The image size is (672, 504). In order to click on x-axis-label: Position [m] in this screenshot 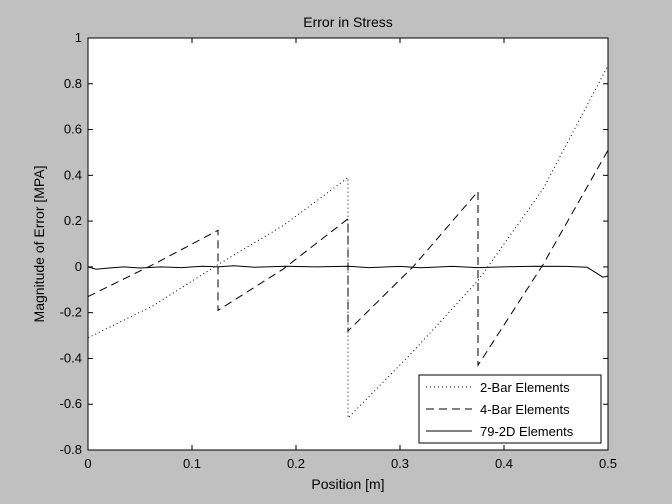, I will do `click(347, 484)`.